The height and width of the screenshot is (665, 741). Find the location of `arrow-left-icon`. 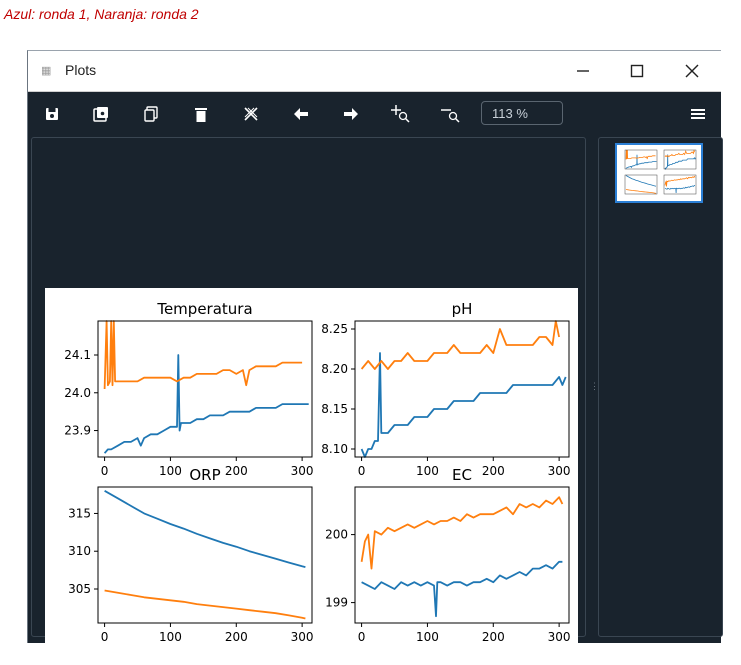

arrow-left-icon is located at coordinates (301, 114).